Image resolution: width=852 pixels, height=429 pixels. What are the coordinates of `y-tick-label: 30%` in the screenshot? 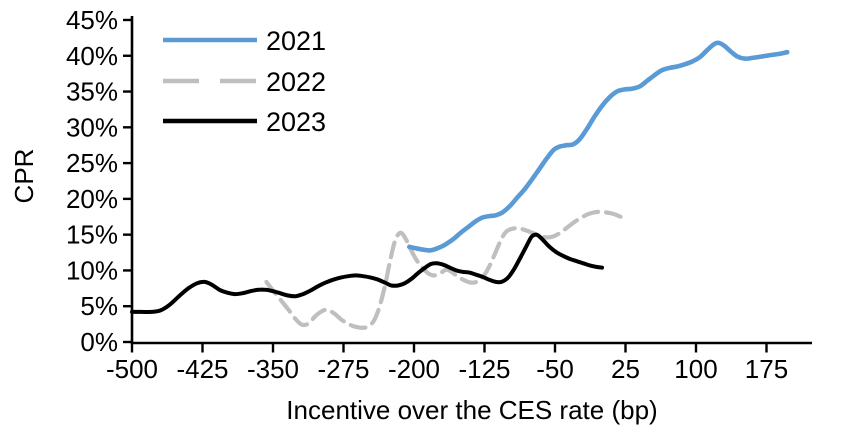 It's located at (92, 127).